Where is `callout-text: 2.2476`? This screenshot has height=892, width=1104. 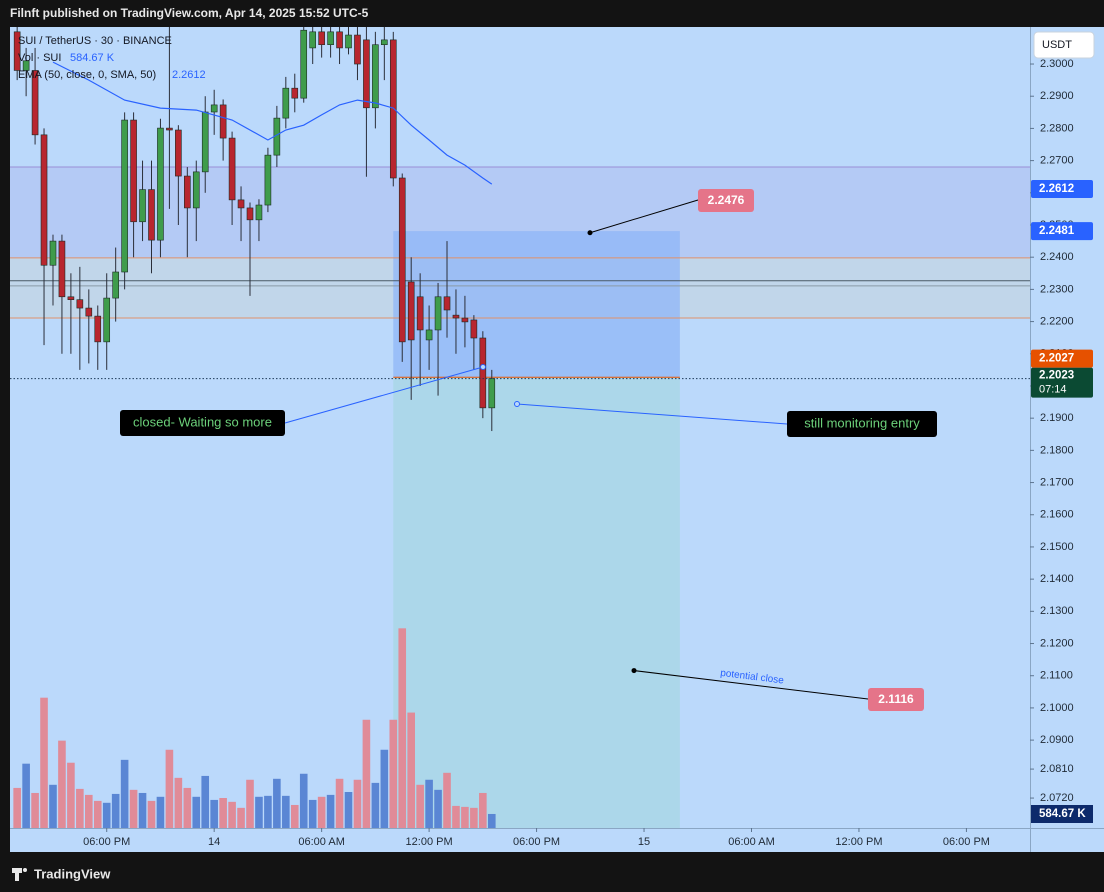
callout-text: 2.2476 is located at coordinates (726, 200).